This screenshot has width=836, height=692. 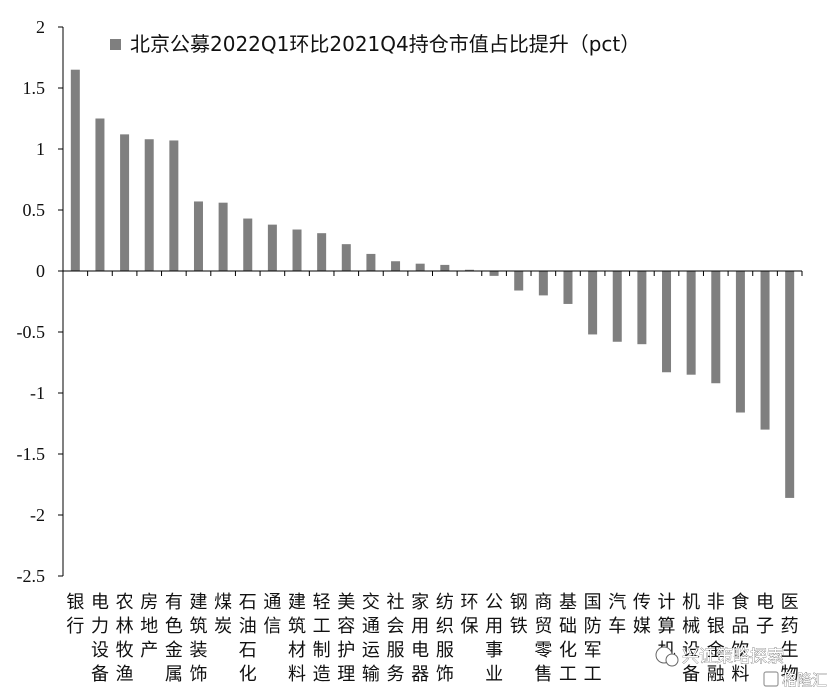 I want to click on y-tick-label: -2.5, so click(x=31, y=576).